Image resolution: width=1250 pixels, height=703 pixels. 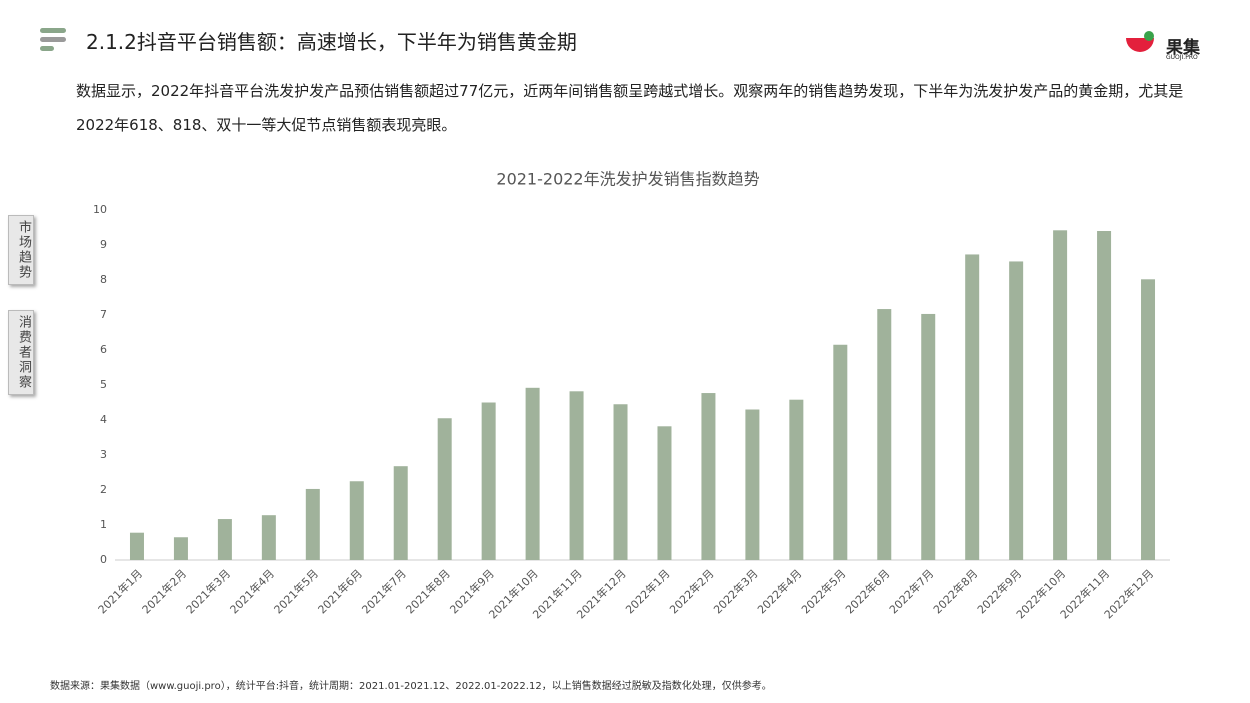 I want to click on x-tick-label: 2022年7月, so click(x=911, y=591).